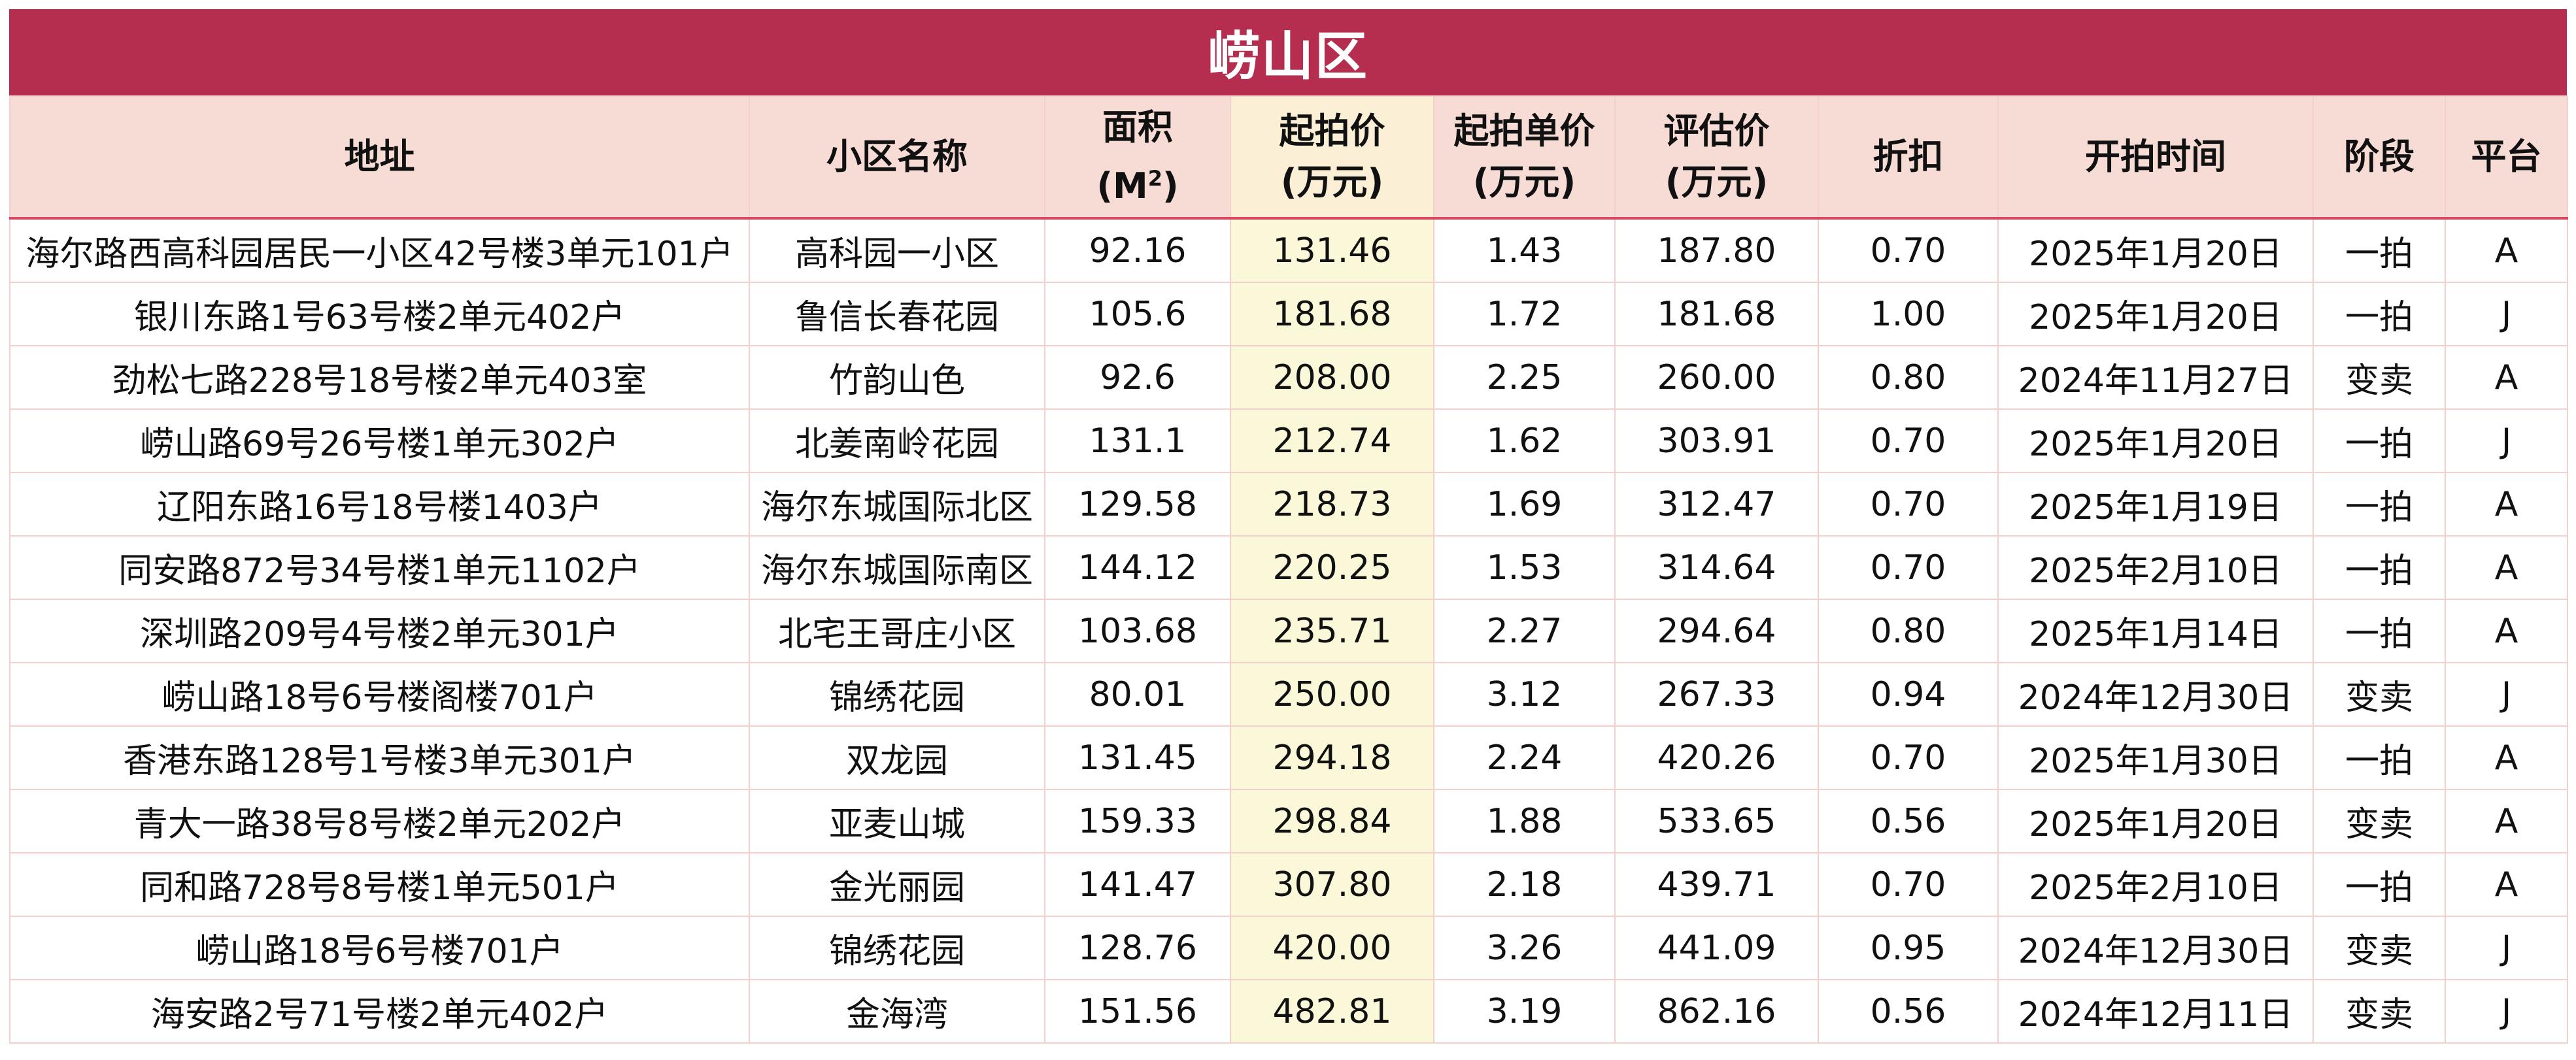  Describe the element at coordinates (2155, 504) in the screenshot. I see `start-time-cell: 2025年1月19日` at that location.